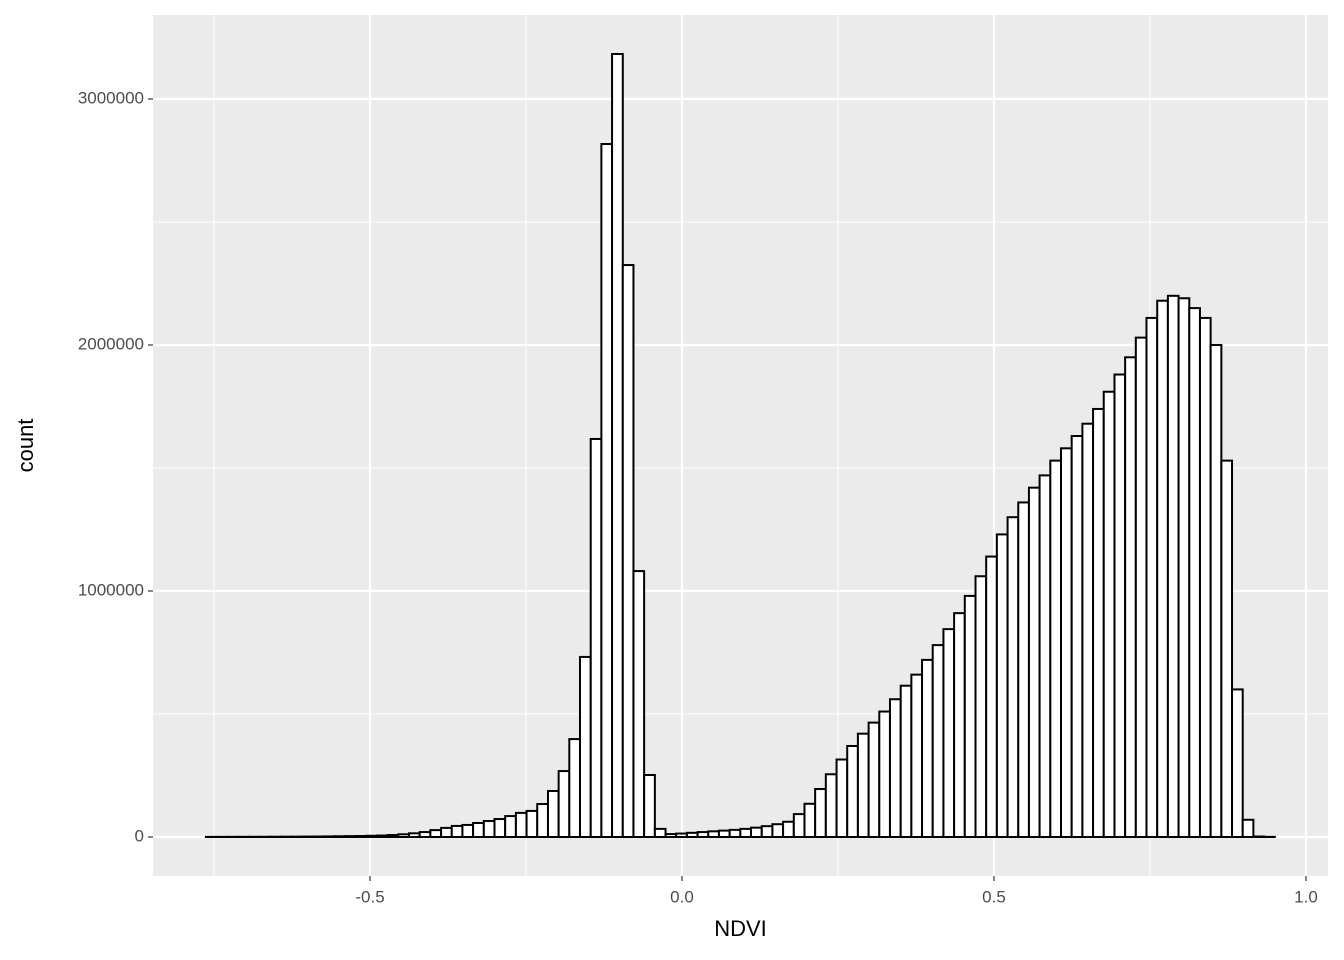  What do you see at coordinates (25, 446) in the screenshot?
I see `y-axis-title: count` at bounding box center [25, 446].